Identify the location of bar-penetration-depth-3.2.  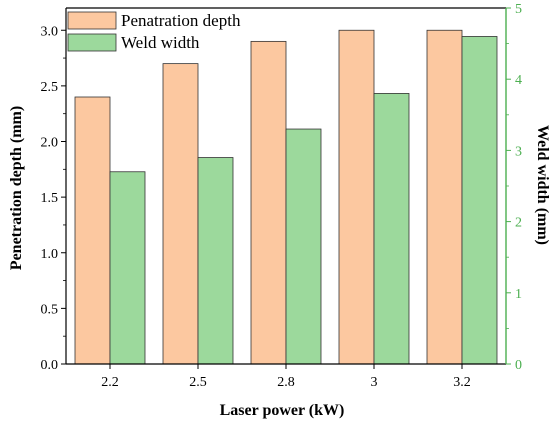
(444, 197).